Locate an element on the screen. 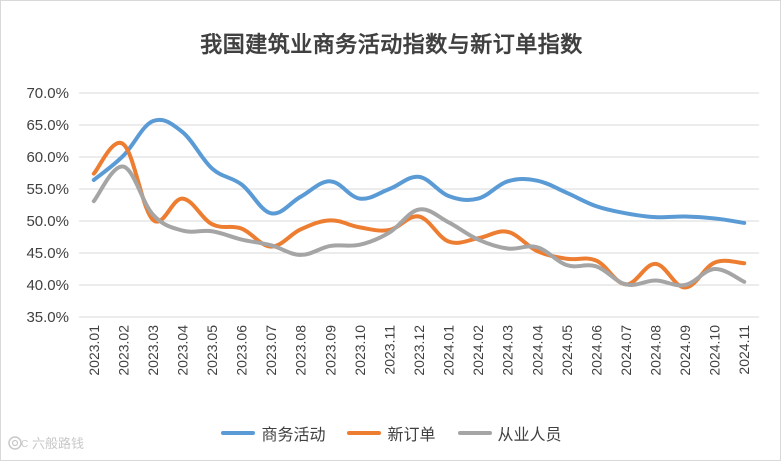 This screenshot has height=462, width=781. y-tick-label: 35.0% is located at coordinates (47, 317).